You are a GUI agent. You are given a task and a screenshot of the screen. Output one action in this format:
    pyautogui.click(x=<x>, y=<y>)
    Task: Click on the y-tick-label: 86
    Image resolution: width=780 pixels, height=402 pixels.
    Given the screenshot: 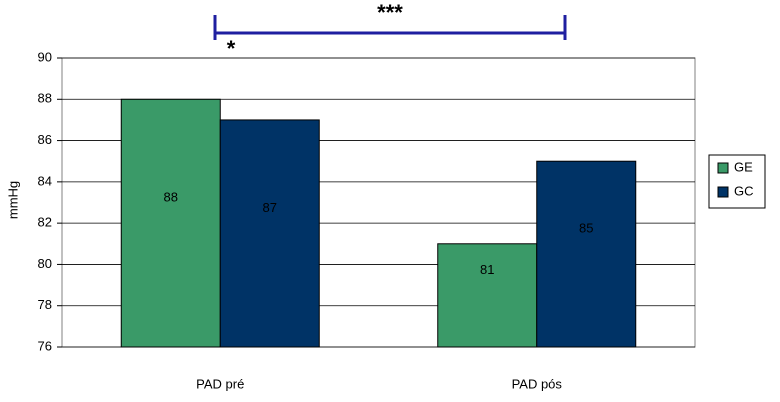 What is the action you would take?
    pyautogui.click(x=45, y=139)
    